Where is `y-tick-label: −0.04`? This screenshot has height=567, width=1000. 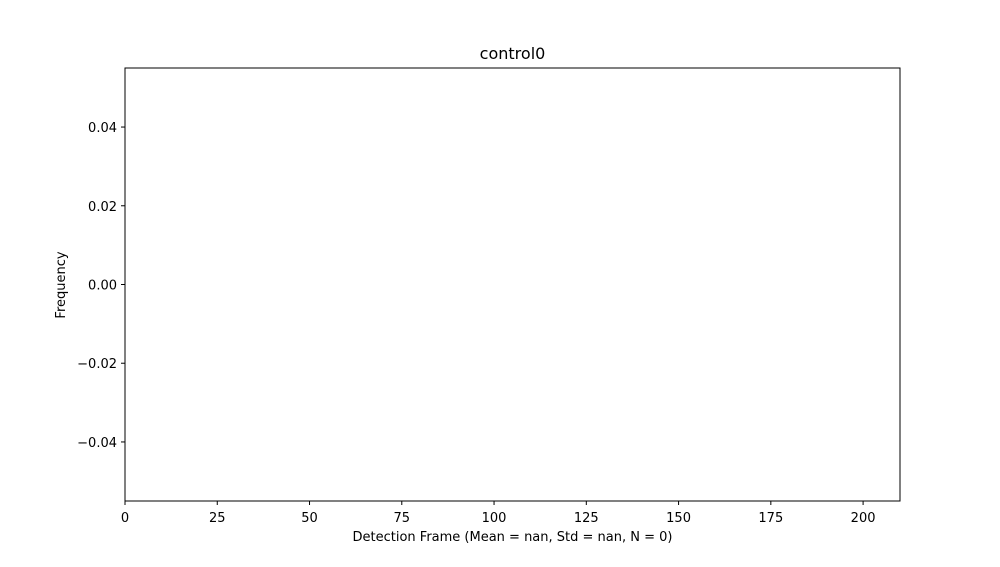 y-tick-label: −0.04 is located at coordinates (97, 443).